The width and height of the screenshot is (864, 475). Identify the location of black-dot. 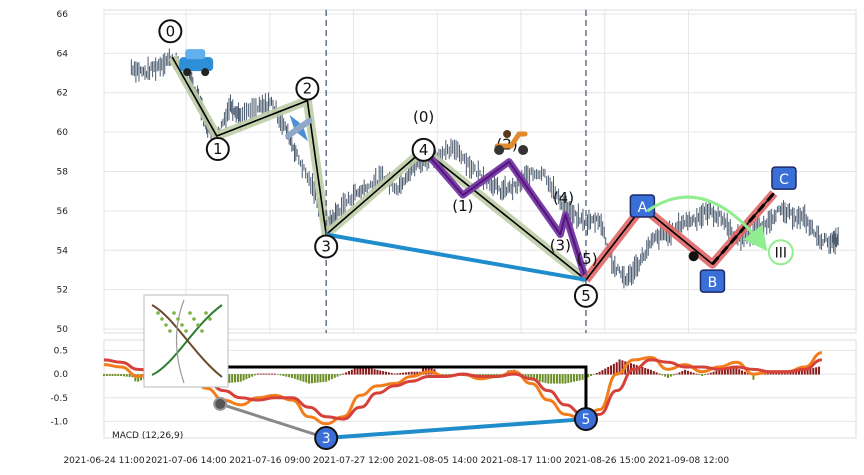
(693, 256).